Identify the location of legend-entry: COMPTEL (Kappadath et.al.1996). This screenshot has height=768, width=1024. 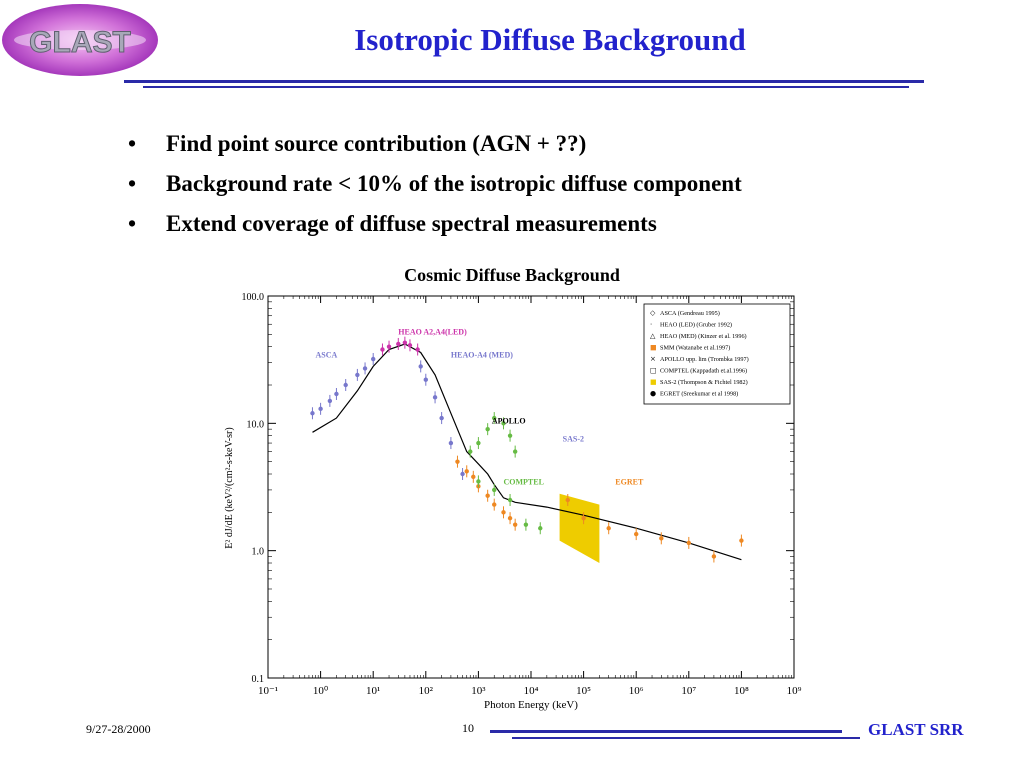
(703, 371).